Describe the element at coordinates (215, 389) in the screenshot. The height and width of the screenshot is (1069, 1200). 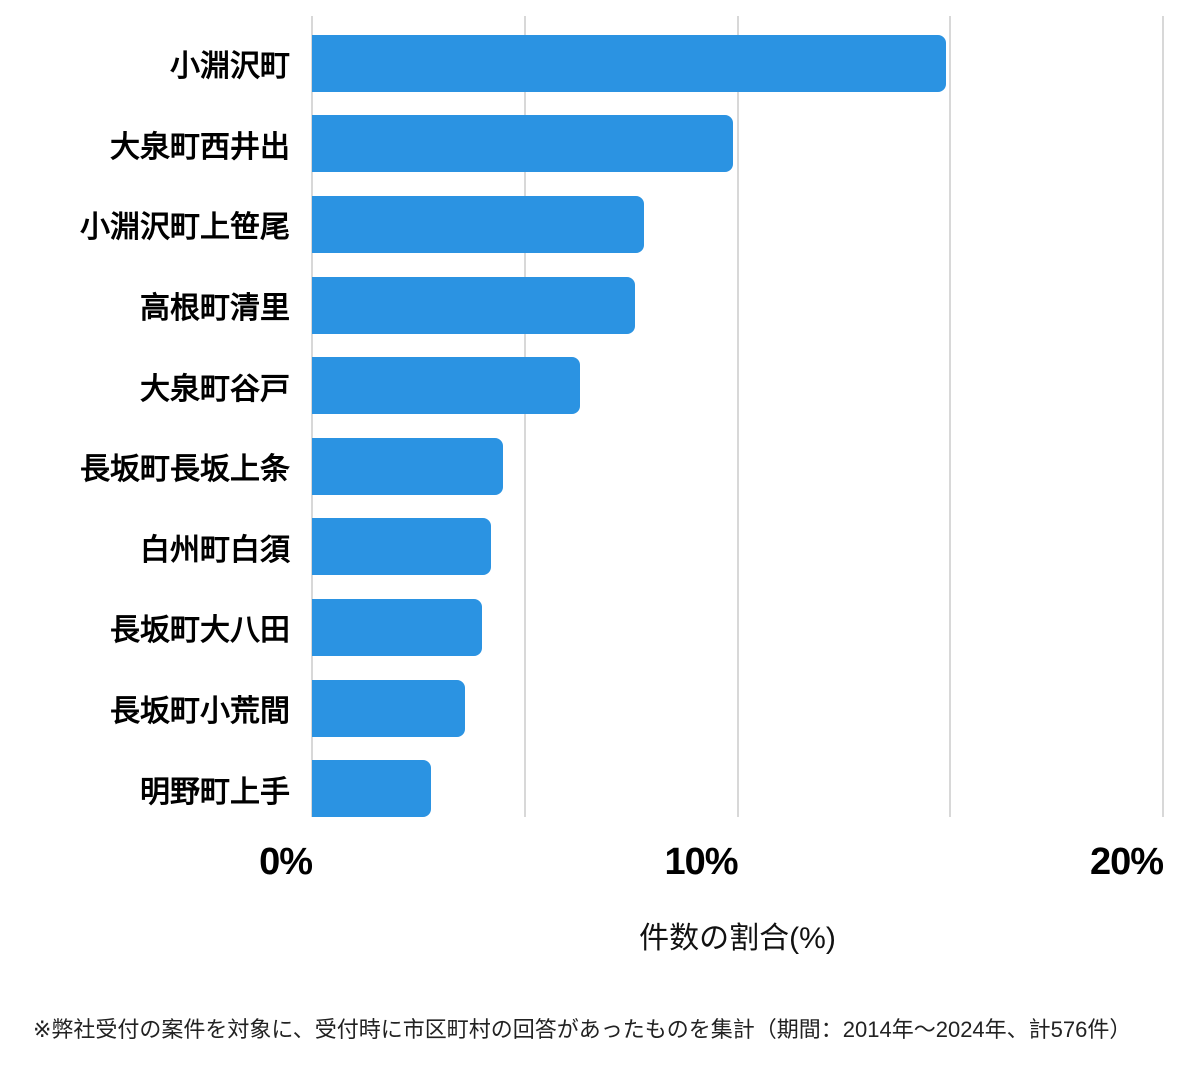
I see `category-label: 大泉町谷戸` at that location.